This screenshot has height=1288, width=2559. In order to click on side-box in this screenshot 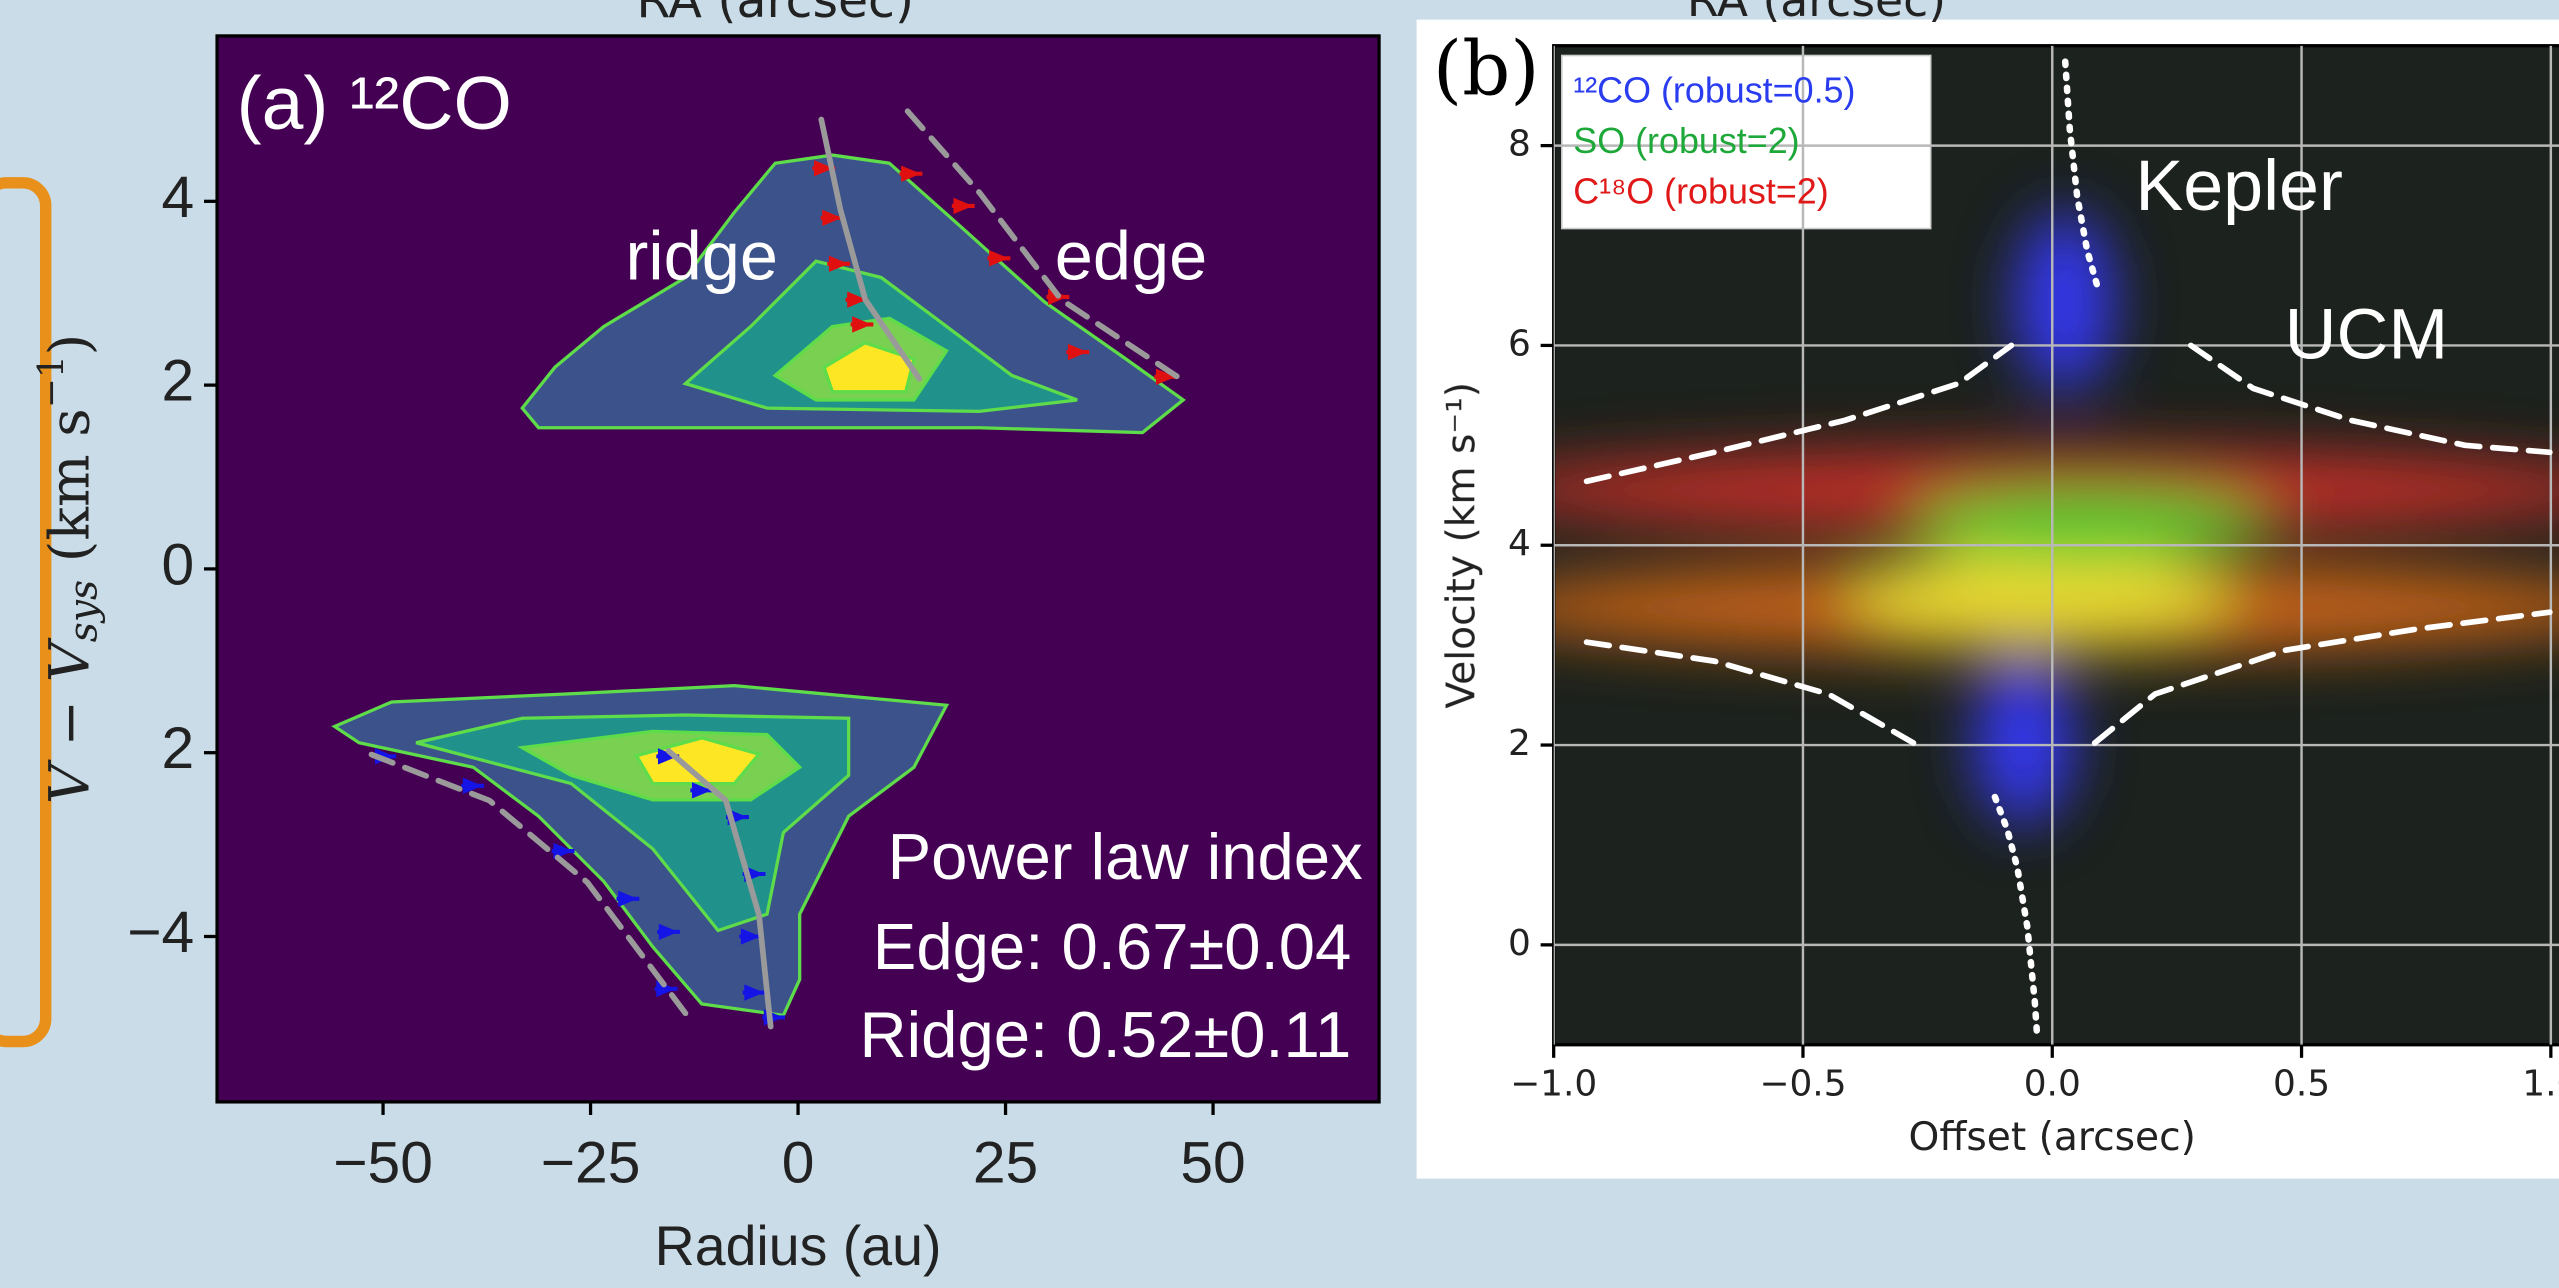, I will do `click(26, 612)`.